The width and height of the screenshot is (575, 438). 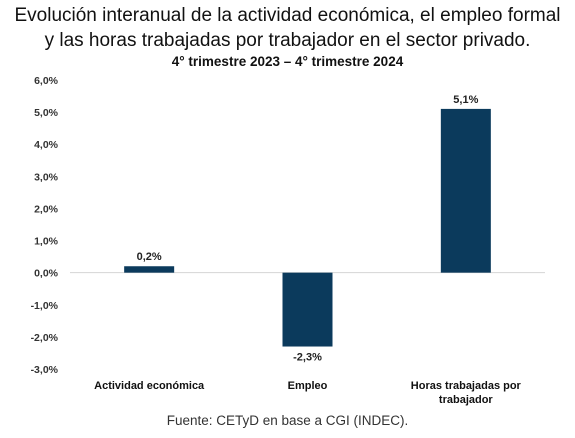 What do you see at coordinates (46, 274) in the screenshot?
I see `y-tick-label: 0,0%` at bounding box center [46, 274].